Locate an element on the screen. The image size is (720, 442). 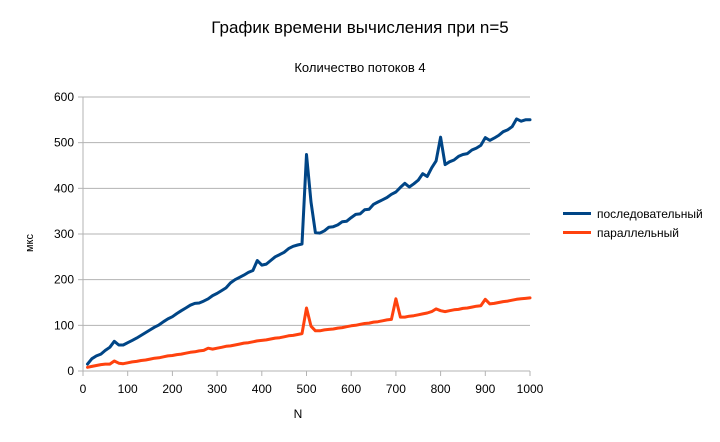
y-tick-label-100: 100 is located at coordinates (64, 325).